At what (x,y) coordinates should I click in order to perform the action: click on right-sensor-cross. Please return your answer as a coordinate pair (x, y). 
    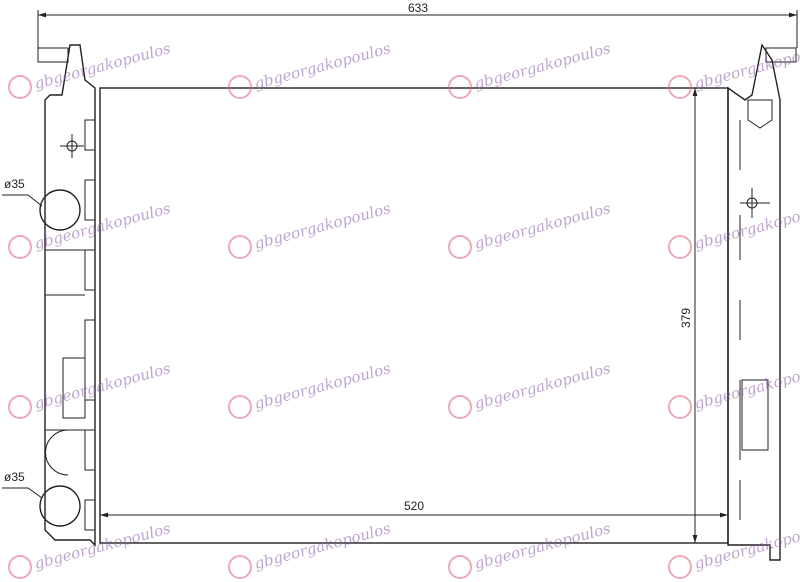
    Looking at the image, I should click on (755, 203).